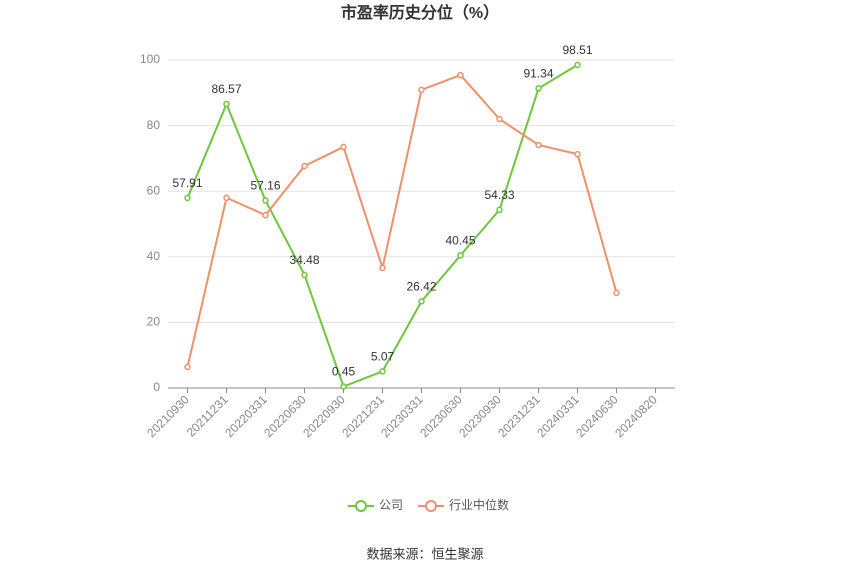 This screenshot has height=575, width=850. Describe the element at coordinates (460, 240) in the screenshot. I see `data-label: 40.45` at that location.